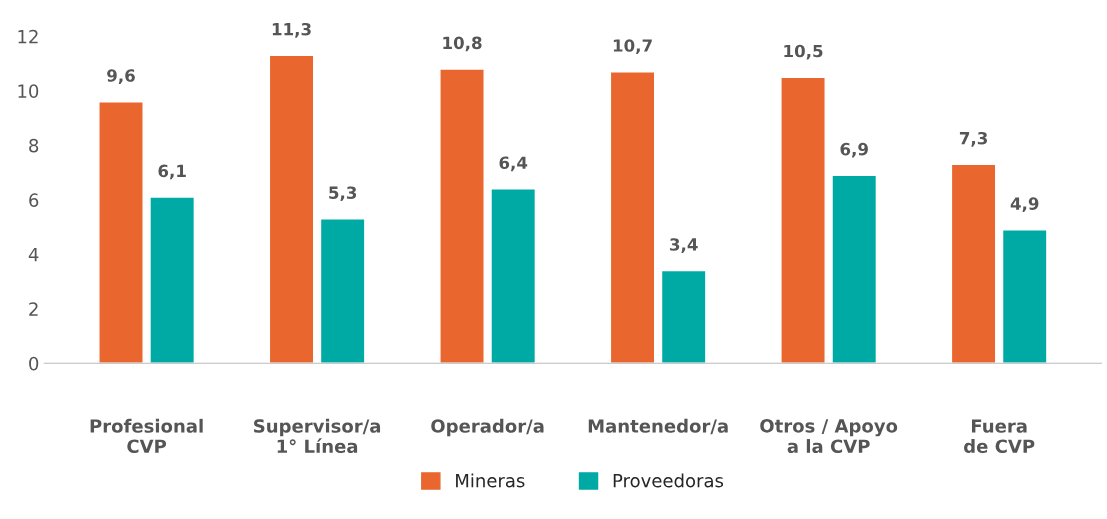  What do you see at coordinates (487, 427) in the screenshot?
I see `x-tick-label: Operador/a` at bounding box center [487, 427].